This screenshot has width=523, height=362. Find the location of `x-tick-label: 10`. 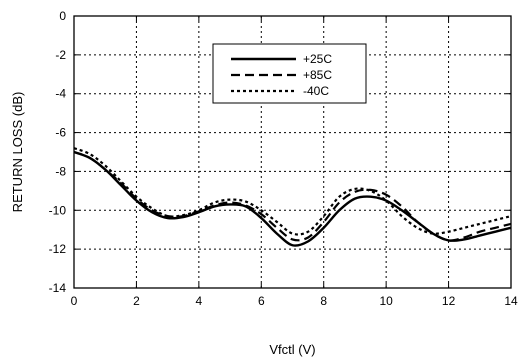

x-tick-label: 10 is located at coordinates (386, 301).